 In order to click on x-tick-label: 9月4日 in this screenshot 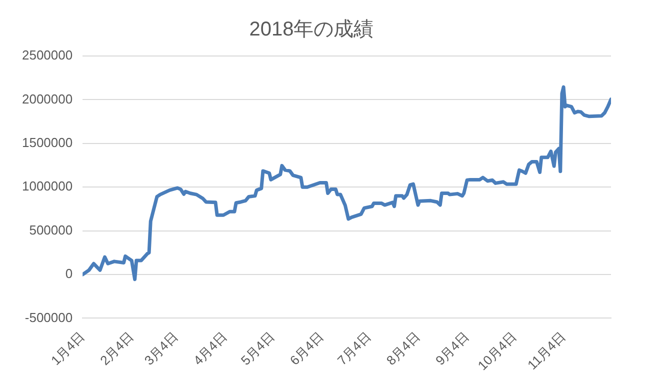, I will do `click(452, 348)`.